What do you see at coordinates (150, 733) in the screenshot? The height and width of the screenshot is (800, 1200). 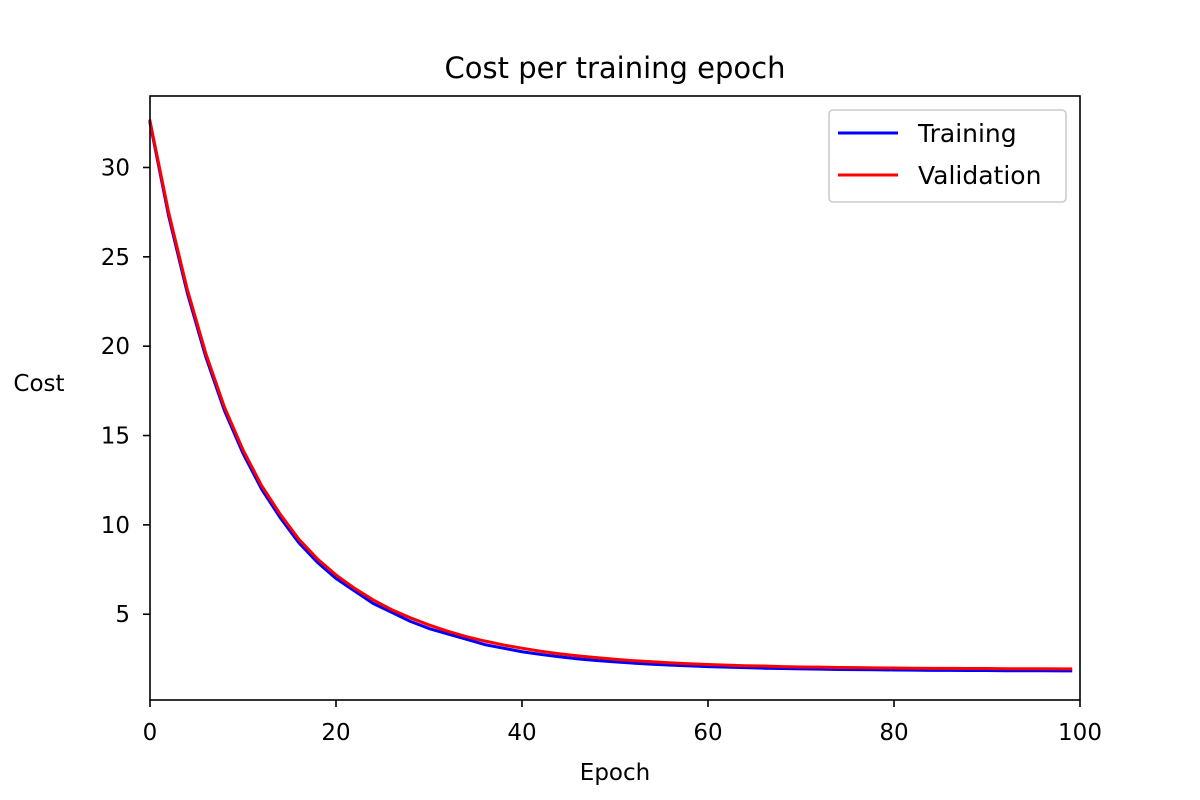 I see `x-tick-label: 0` at bounding box center [150, 733].